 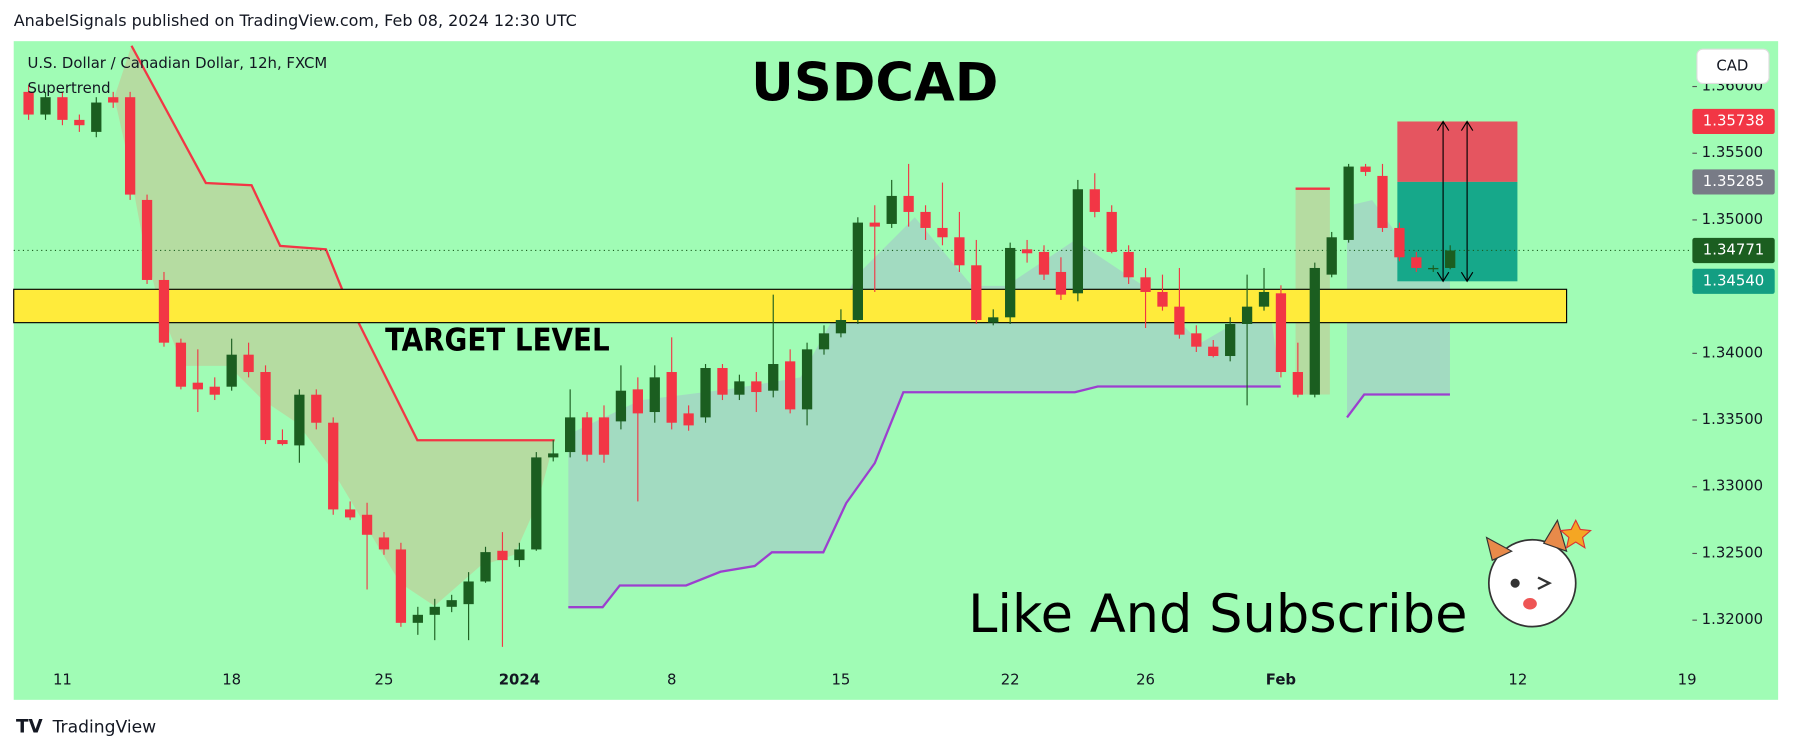 I want to click on x-tick-label: 18, so click(x=231, y=679).